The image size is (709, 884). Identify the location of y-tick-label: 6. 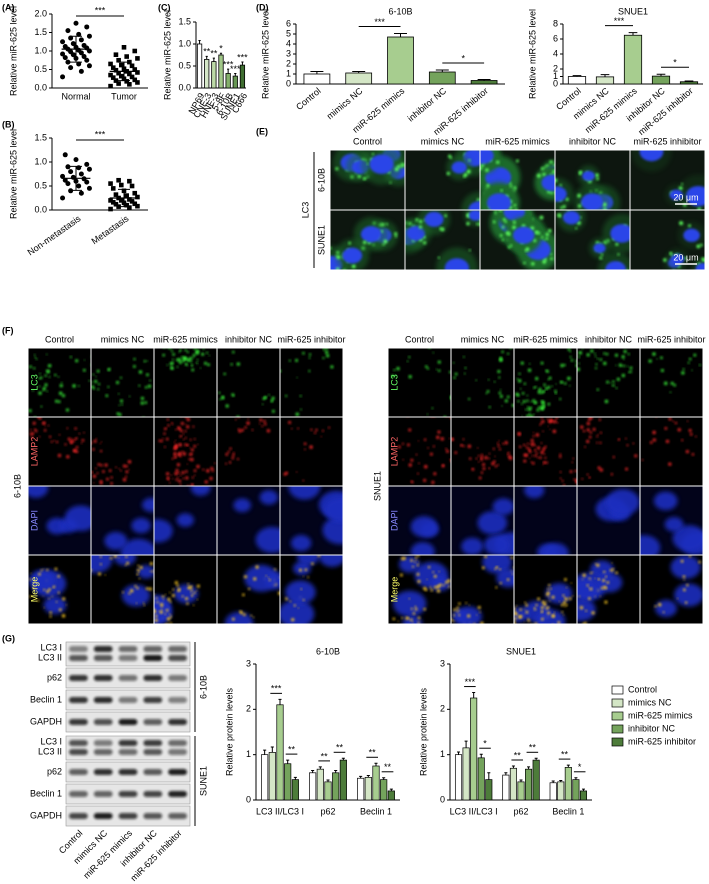
(288, 23).